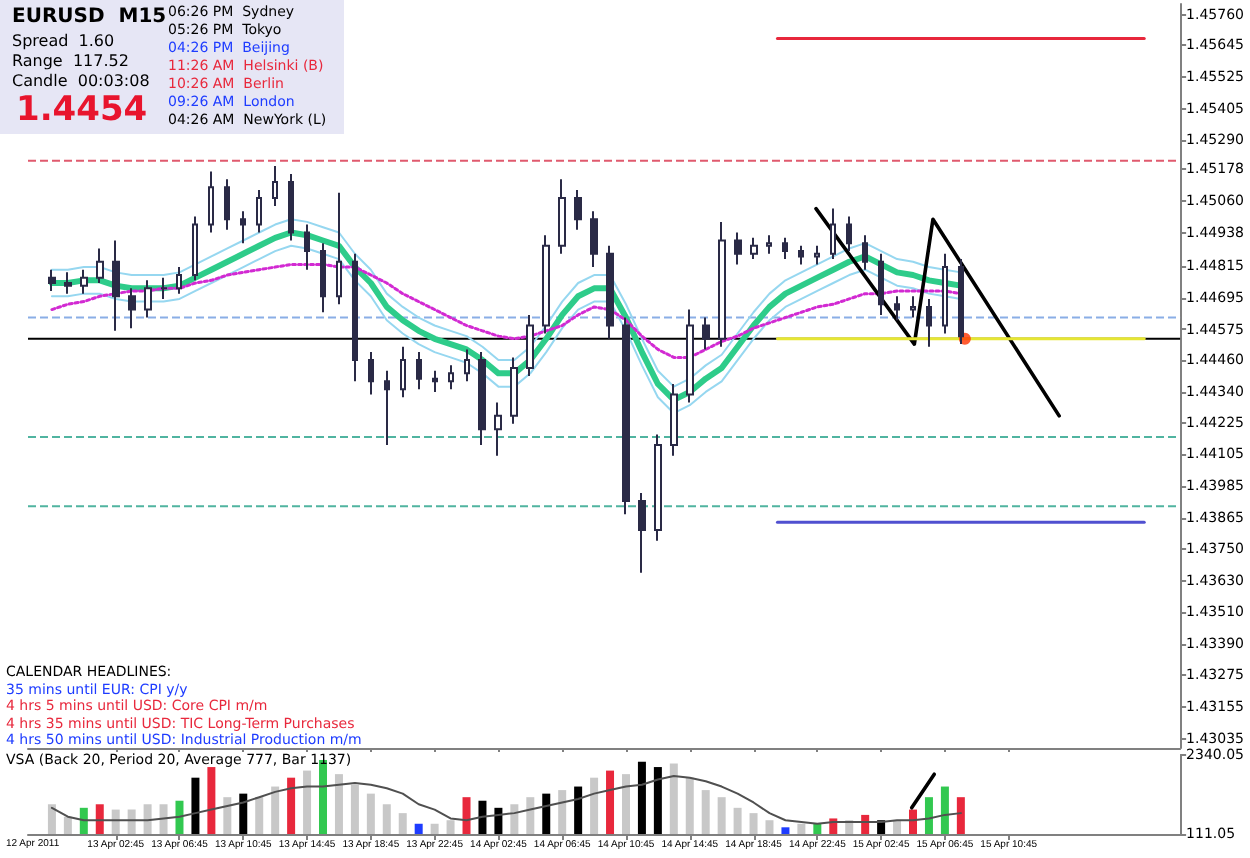 This screenshot has height=858, width=1250. Describe the element at coordinates (82, 110) in the screenshot. I see `annotation: 1.4454` at that location.